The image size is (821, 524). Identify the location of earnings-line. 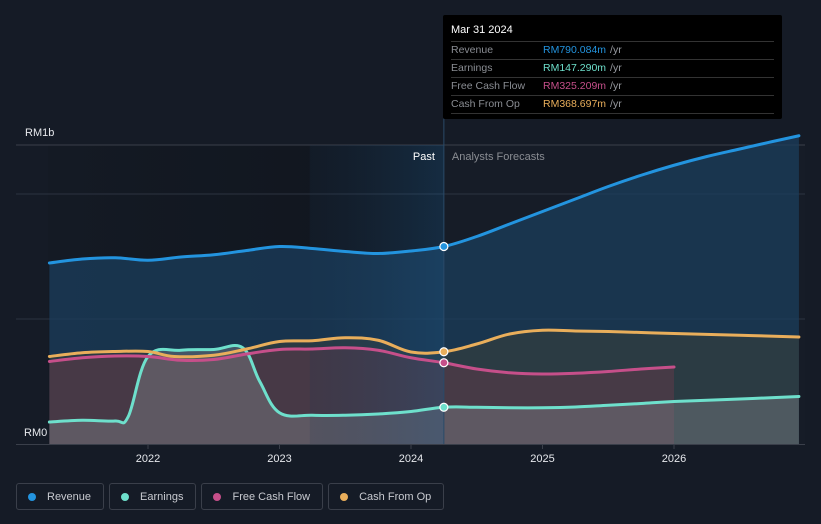
(424, 384).